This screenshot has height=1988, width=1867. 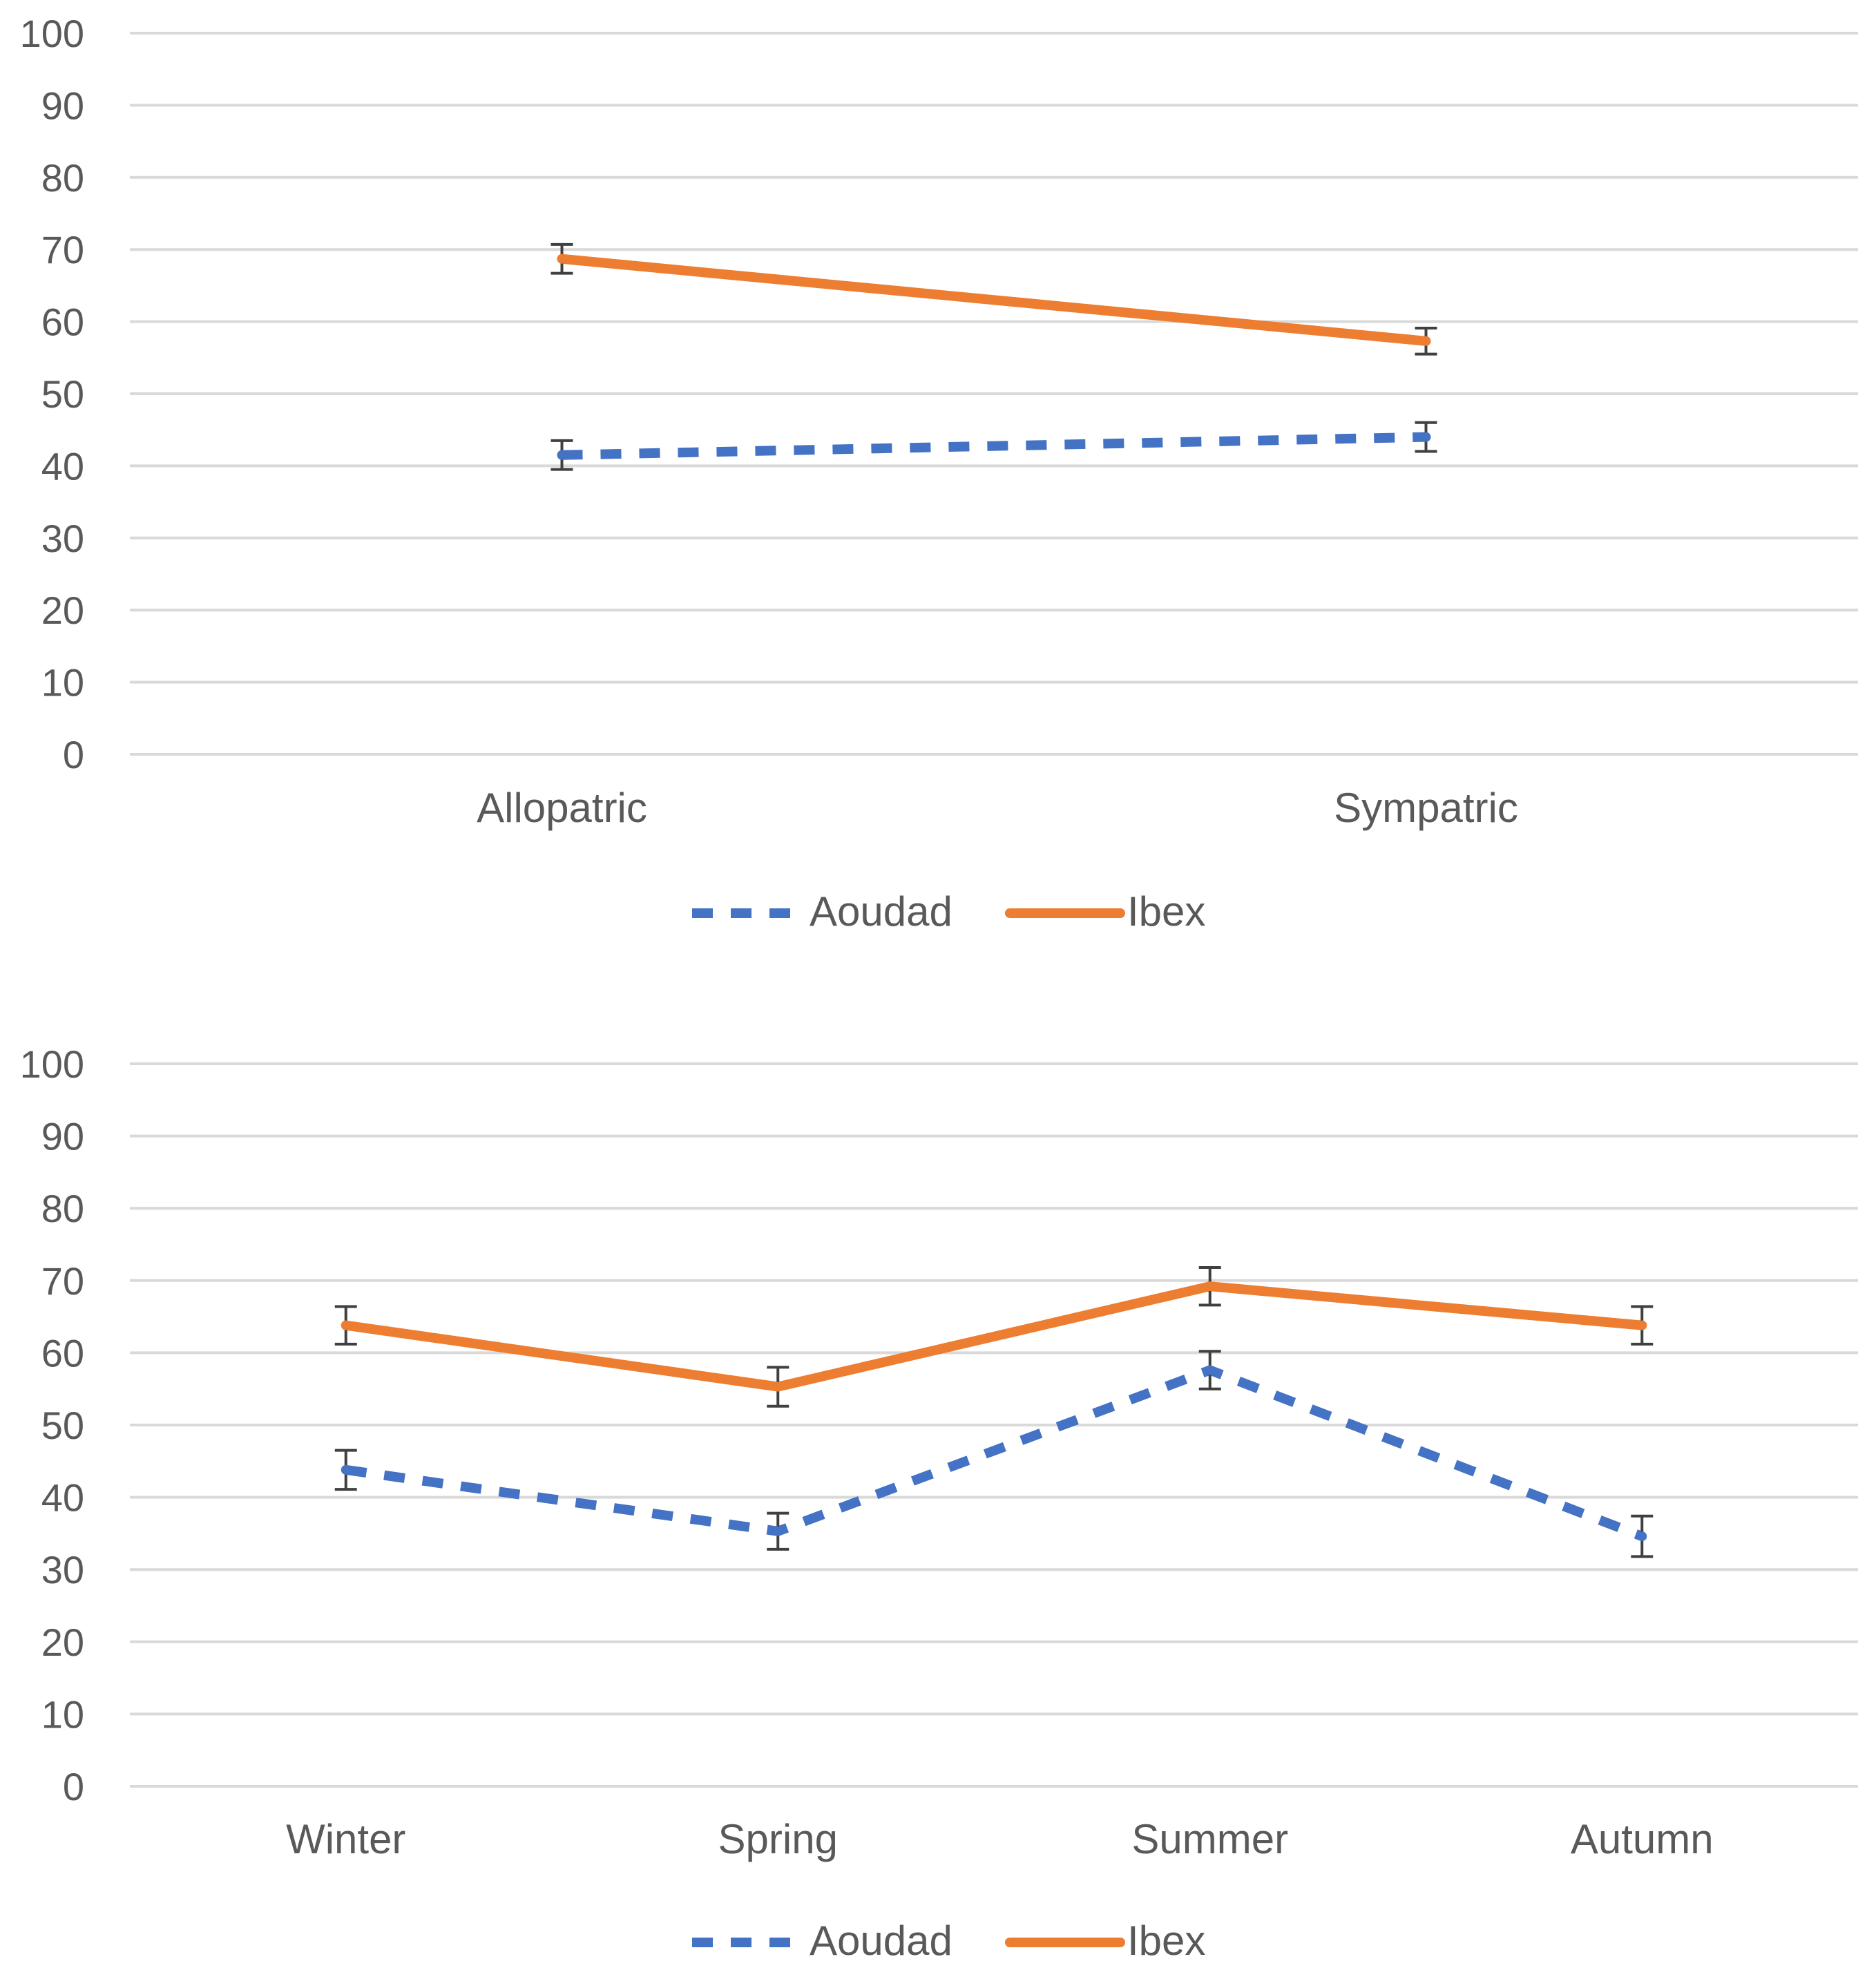 I want to click on x-tick-label: Autumn, so click(x=1642, y=1839).